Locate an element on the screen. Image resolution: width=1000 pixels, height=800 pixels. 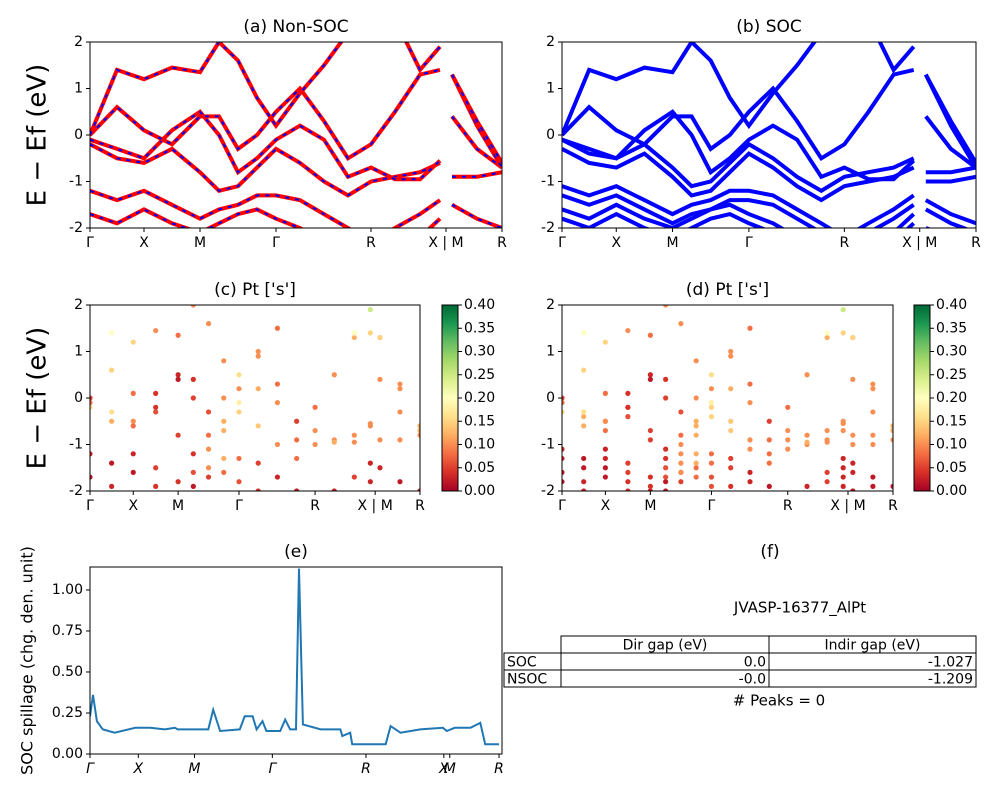
colorbar-tick-label: 0.15 is located at coordinates (479, 421).